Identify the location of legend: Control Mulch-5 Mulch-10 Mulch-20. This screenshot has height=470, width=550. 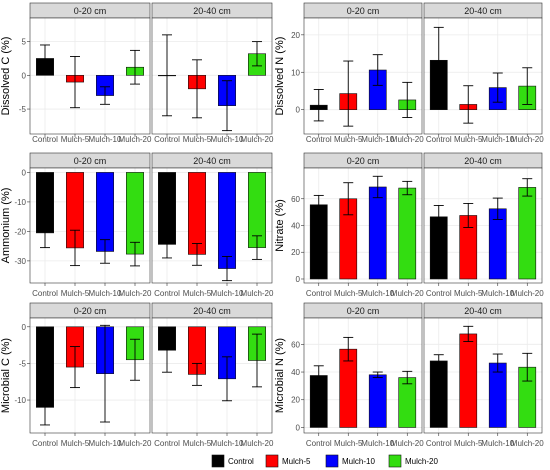
(324, 461).